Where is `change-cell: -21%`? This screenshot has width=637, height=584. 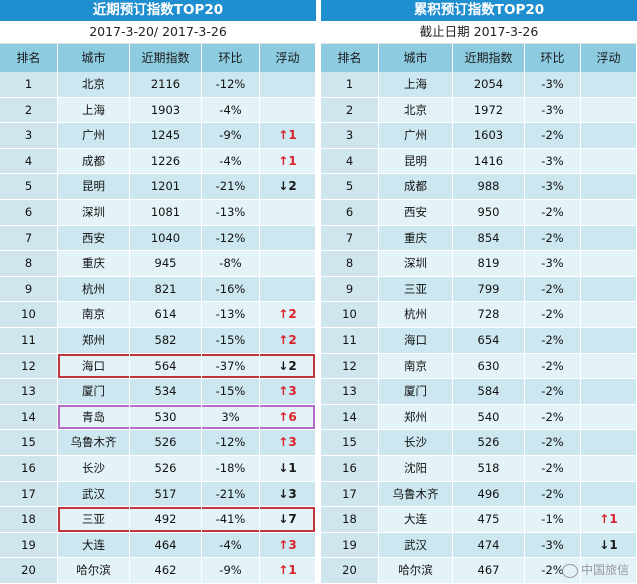 change-cell: -21% is located at coordinates (231, 187).